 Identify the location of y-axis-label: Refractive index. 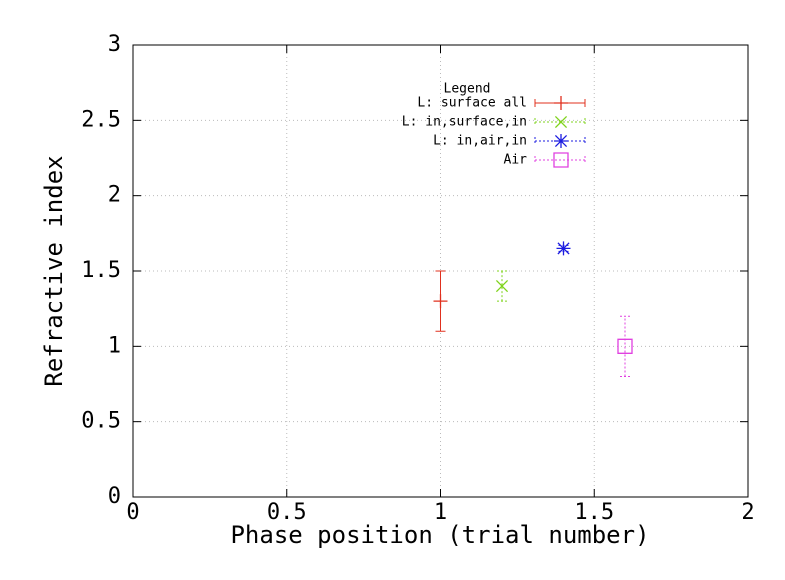
(54, 270).